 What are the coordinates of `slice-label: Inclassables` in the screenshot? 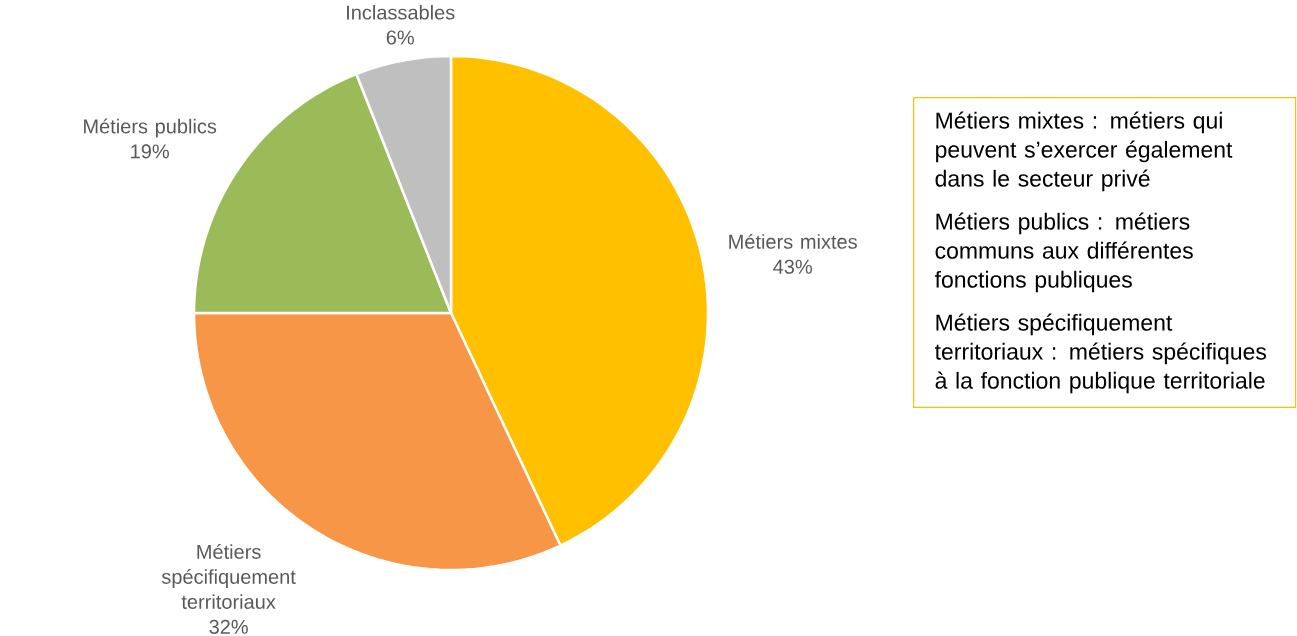 It's located at (401, 12).